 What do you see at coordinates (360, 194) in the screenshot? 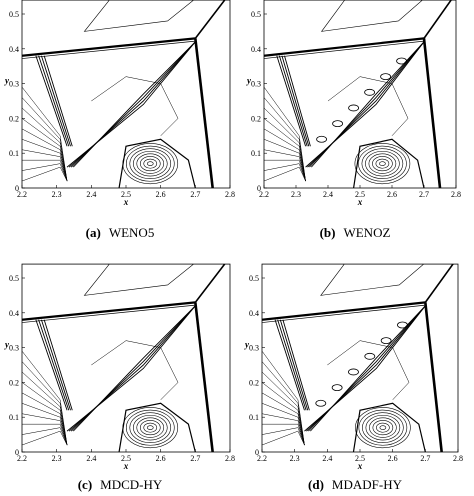
I see `x-tick-label: 2.5` at bounding box center [360, 194].